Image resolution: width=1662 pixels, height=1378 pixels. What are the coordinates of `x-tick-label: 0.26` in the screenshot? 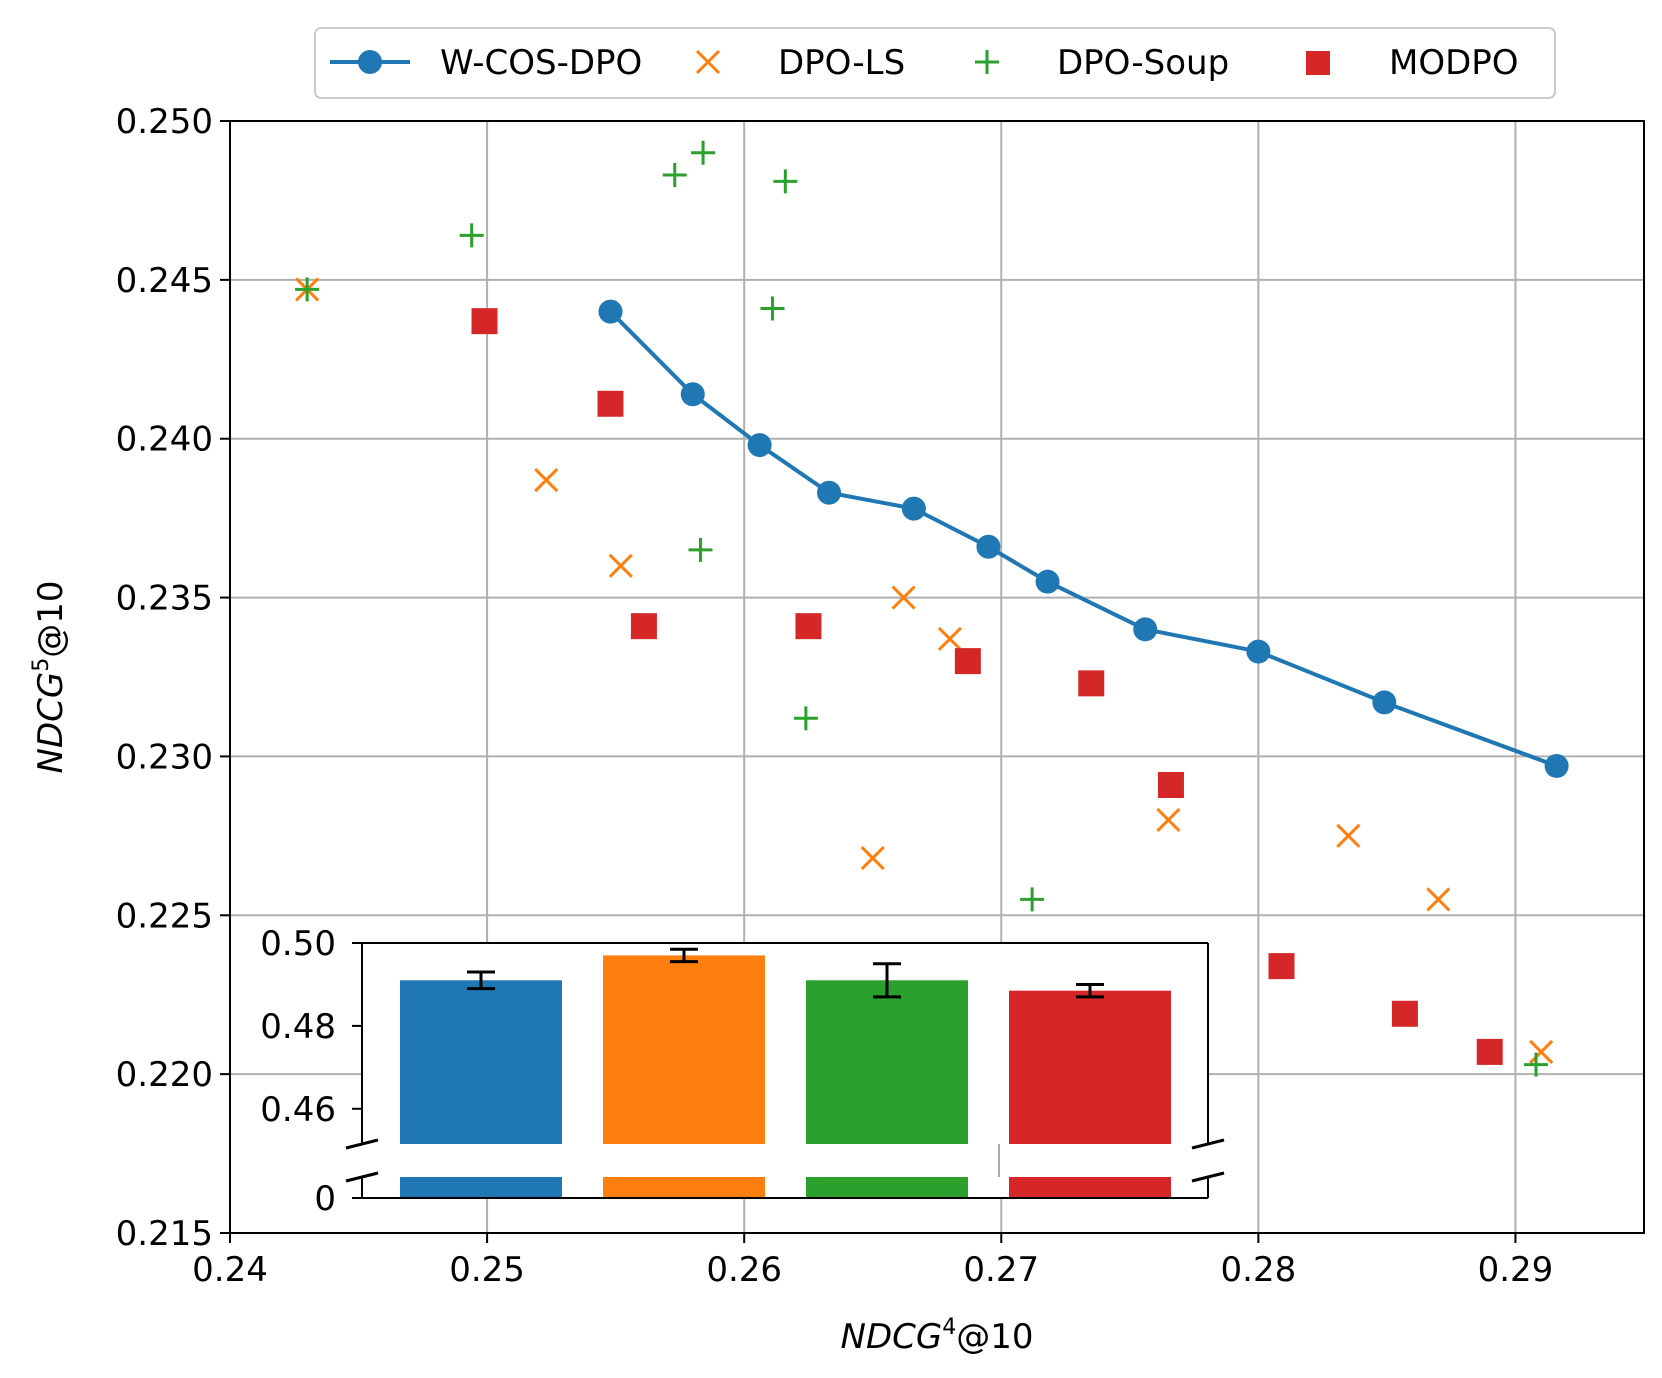 It's located at (744, 1270).